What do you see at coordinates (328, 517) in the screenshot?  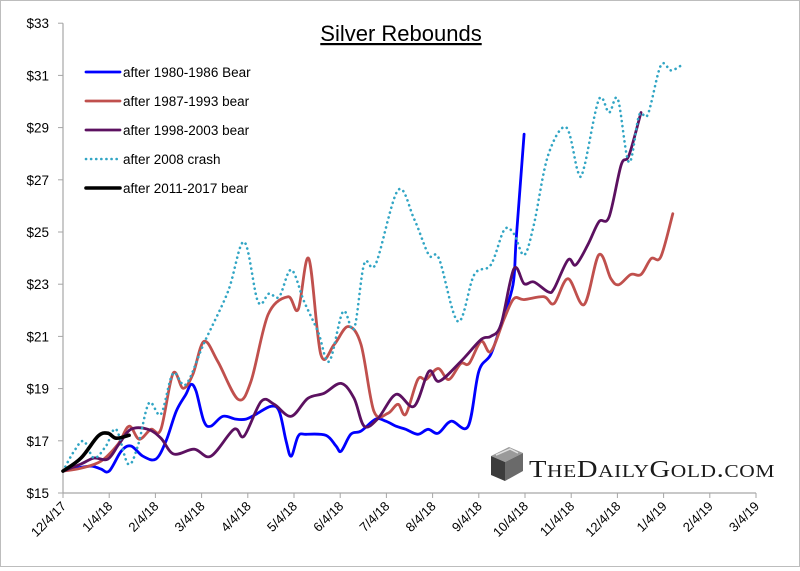 I see `x-tick-label: 6/4/18` at bounding box center [328, 517].